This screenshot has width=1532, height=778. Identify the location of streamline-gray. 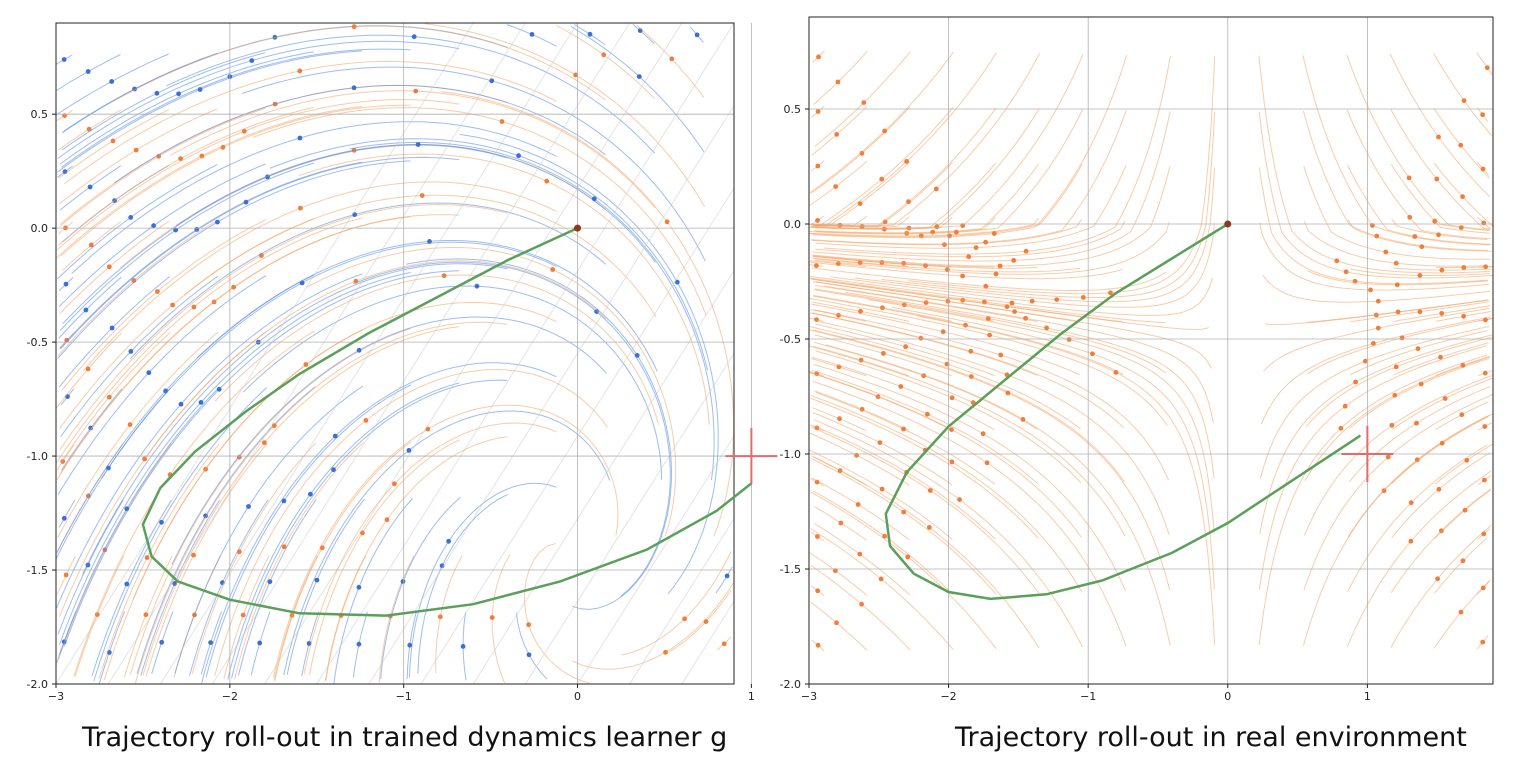
(681, 600).